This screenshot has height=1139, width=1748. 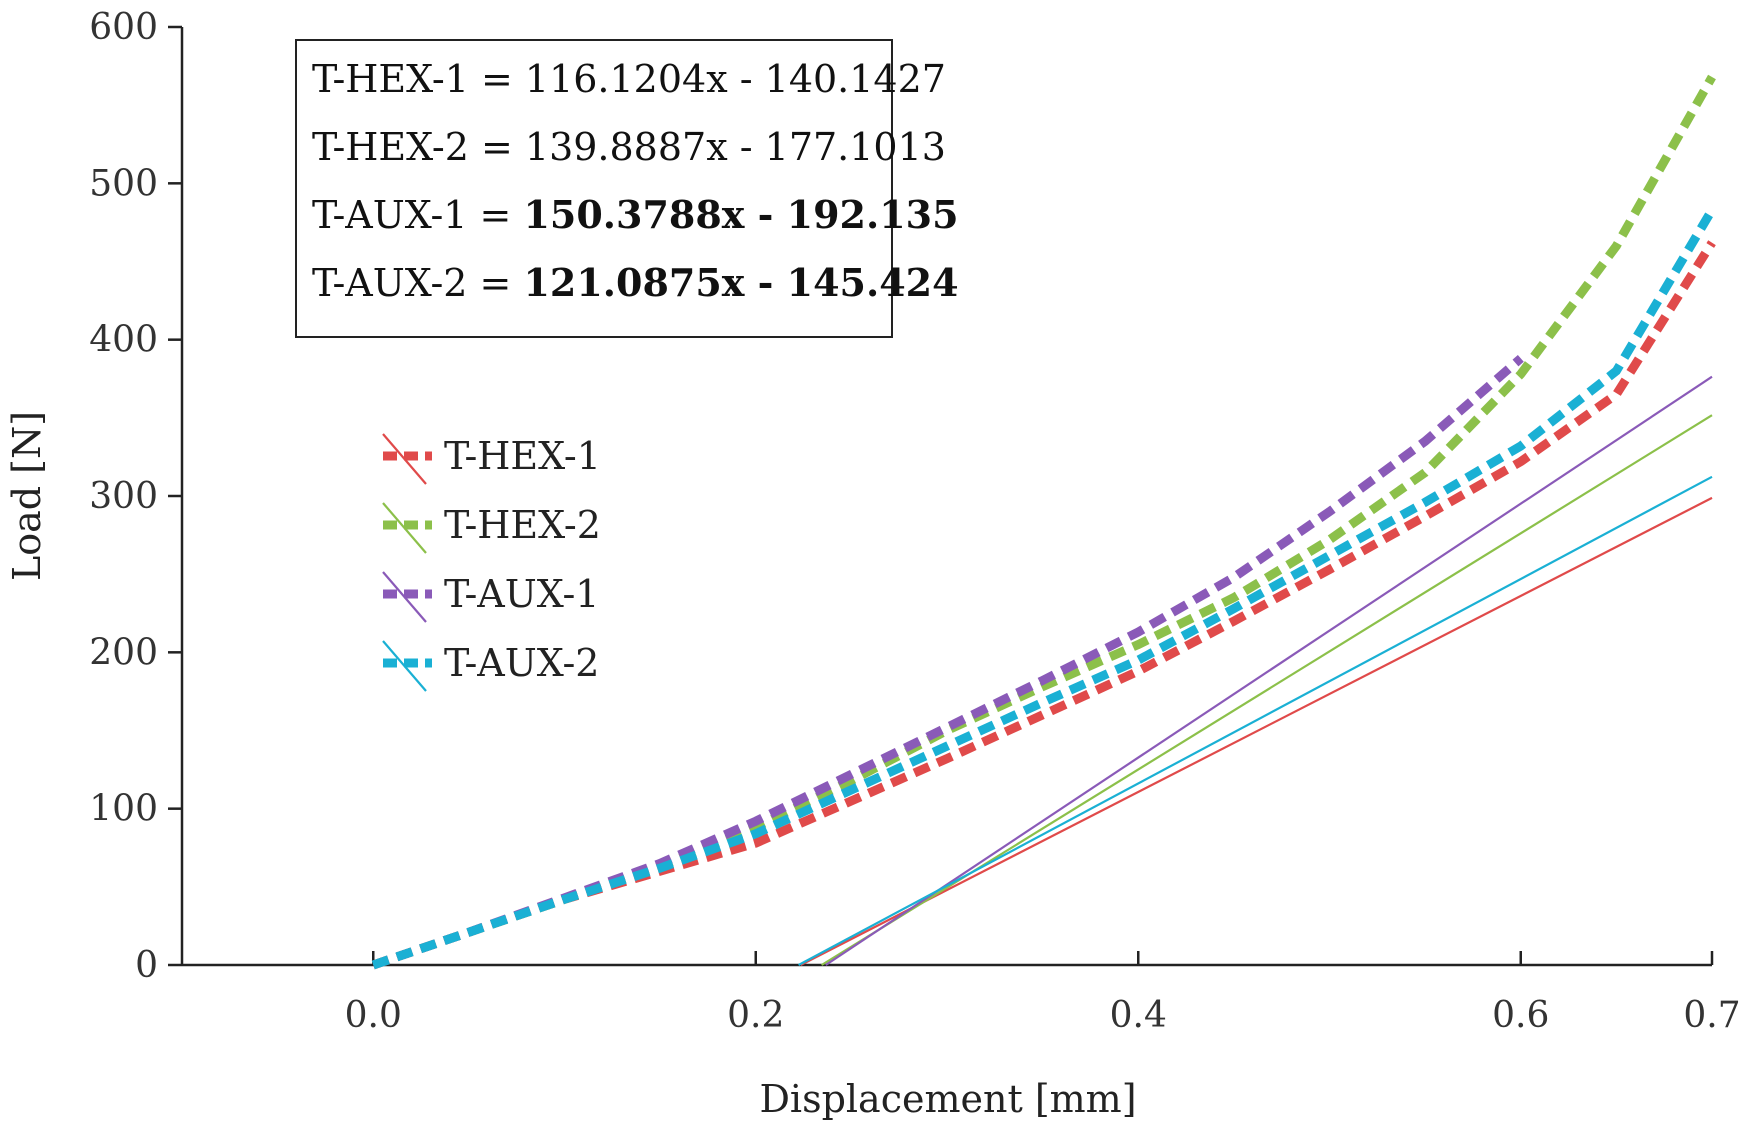 What do you see at coordinates (417, 283) in the screenshot?
I see `equation-prefix: T-AUX-2 =` at bounding box center [417, 283].